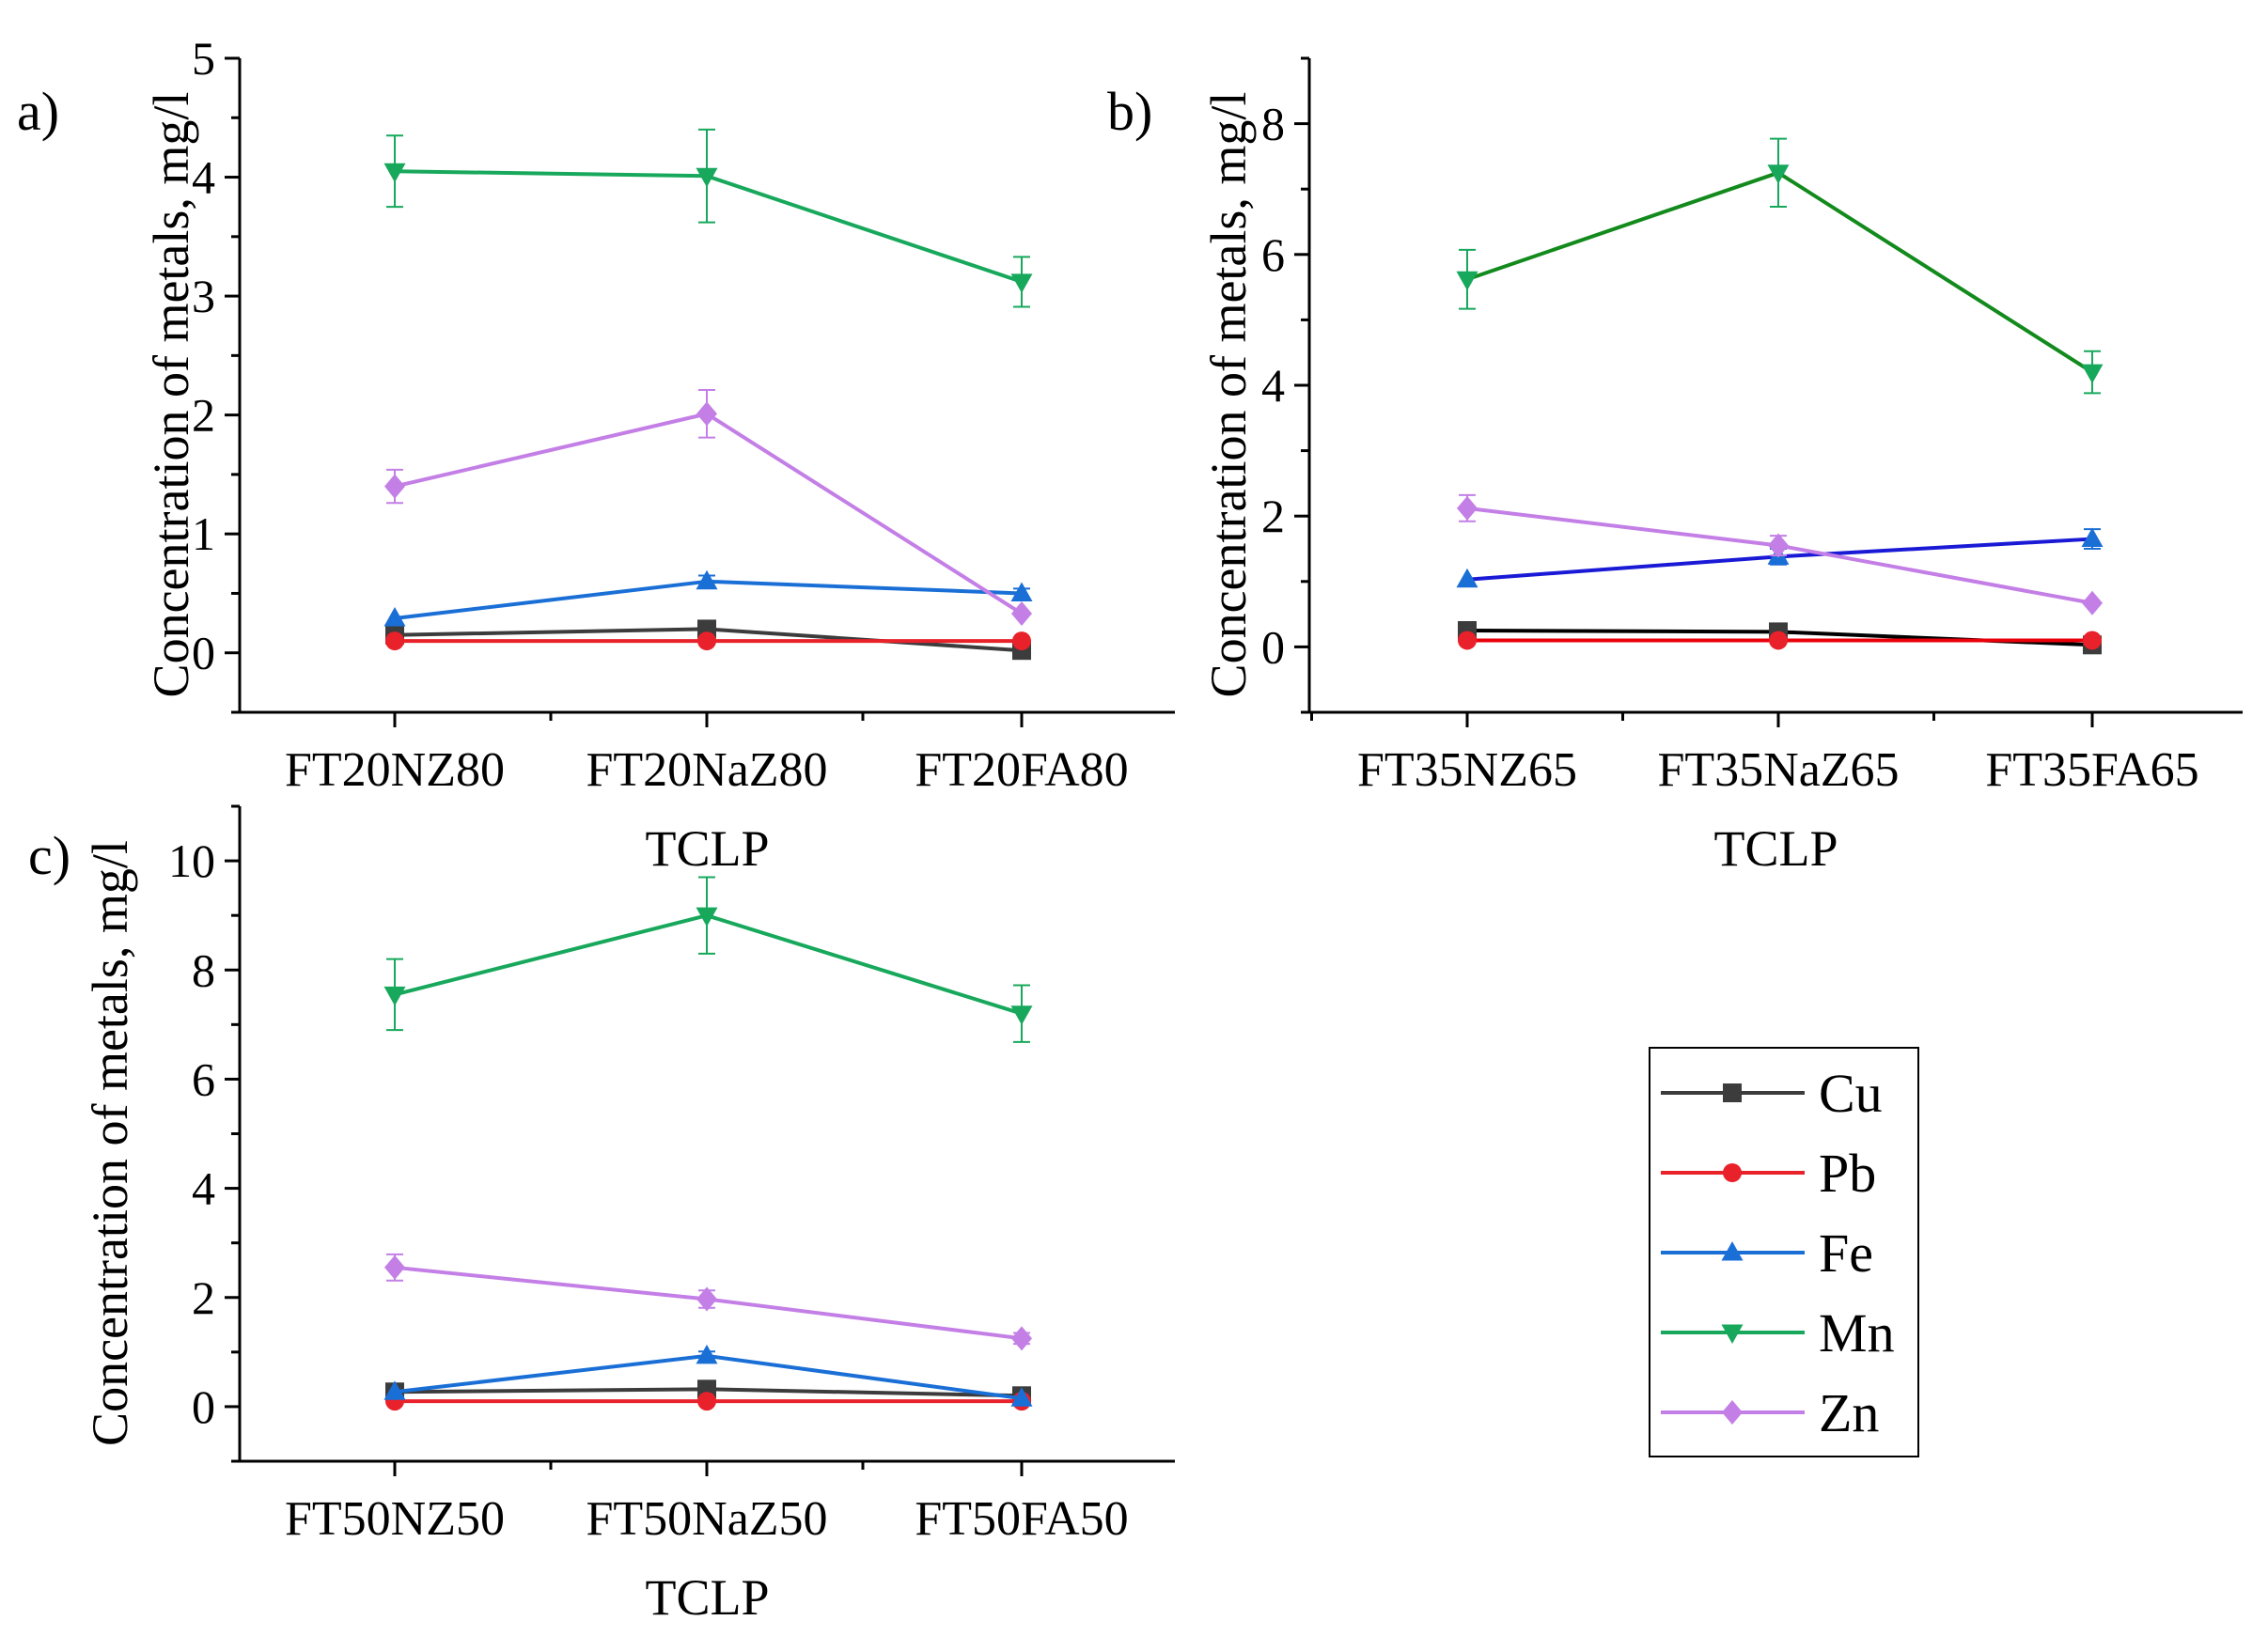  I want to click on legend-label: Fe, so click(1846, 1253).